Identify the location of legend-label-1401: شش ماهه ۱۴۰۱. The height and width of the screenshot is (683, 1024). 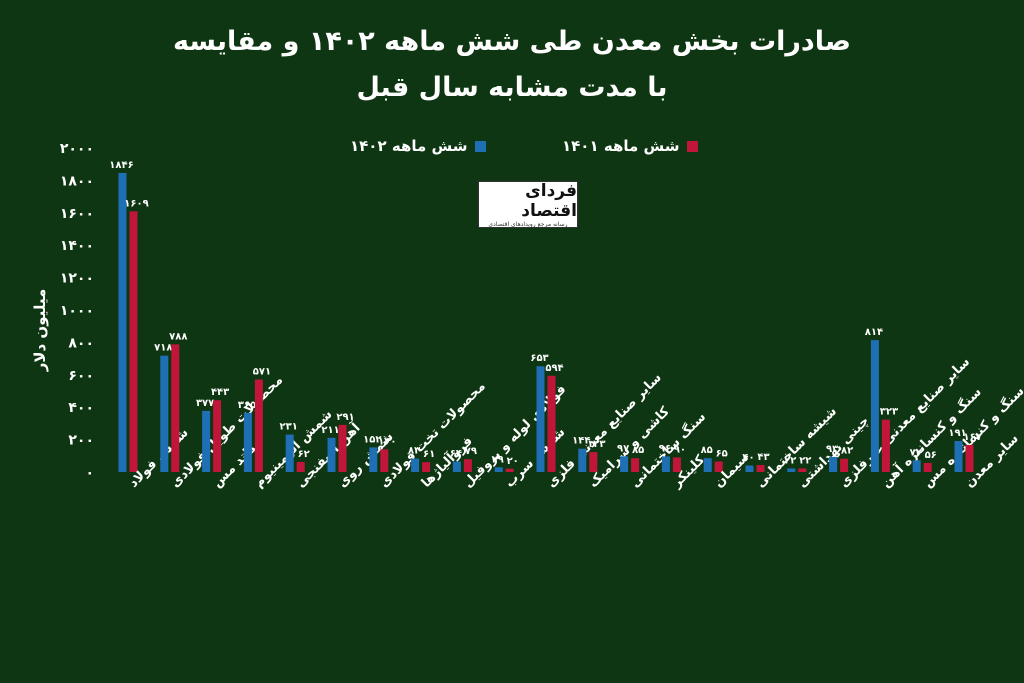
(621, 146).